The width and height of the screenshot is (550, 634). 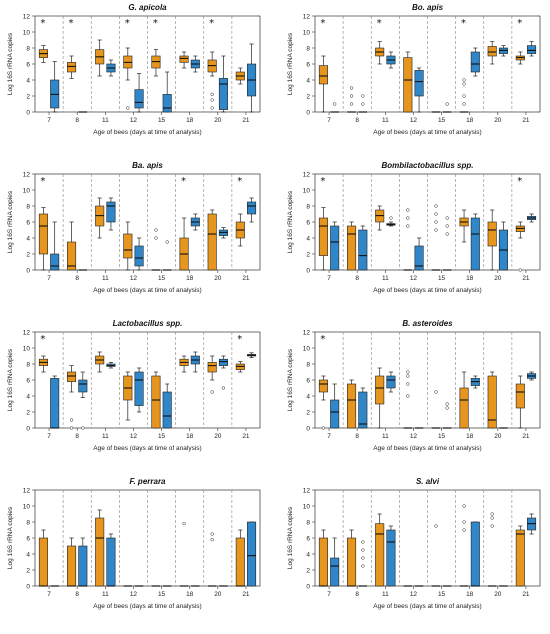 What do you see at coordinates (147, 7) in the screenshot?
I see `chart-title: G. apicola` at bounding box center [147, 7].